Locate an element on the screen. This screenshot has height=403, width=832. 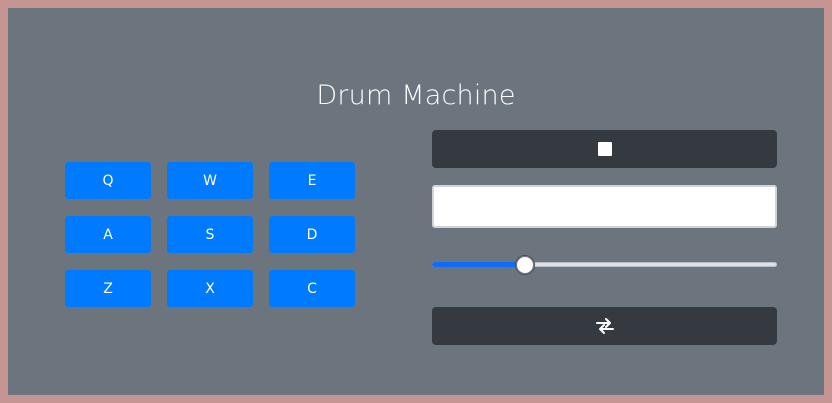
drum-pad-grid: Q W E A S D Z X C is located at coordinates (210, 234).